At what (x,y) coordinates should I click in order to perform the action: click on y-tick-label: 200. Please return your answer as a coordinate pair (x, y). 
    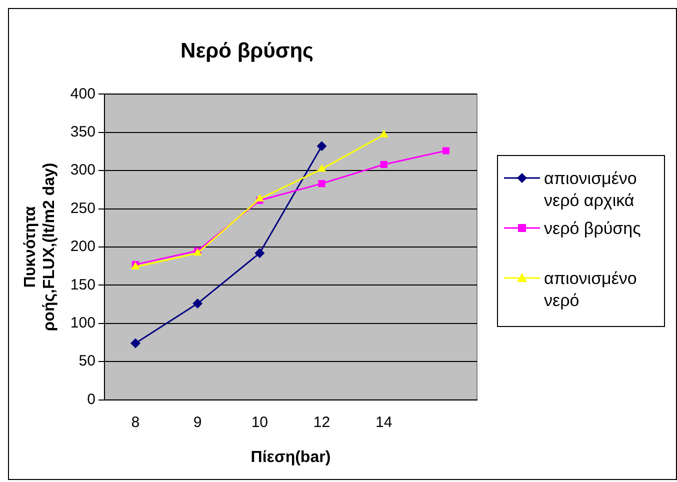
    Looking at the image, I should click on (83, 247).